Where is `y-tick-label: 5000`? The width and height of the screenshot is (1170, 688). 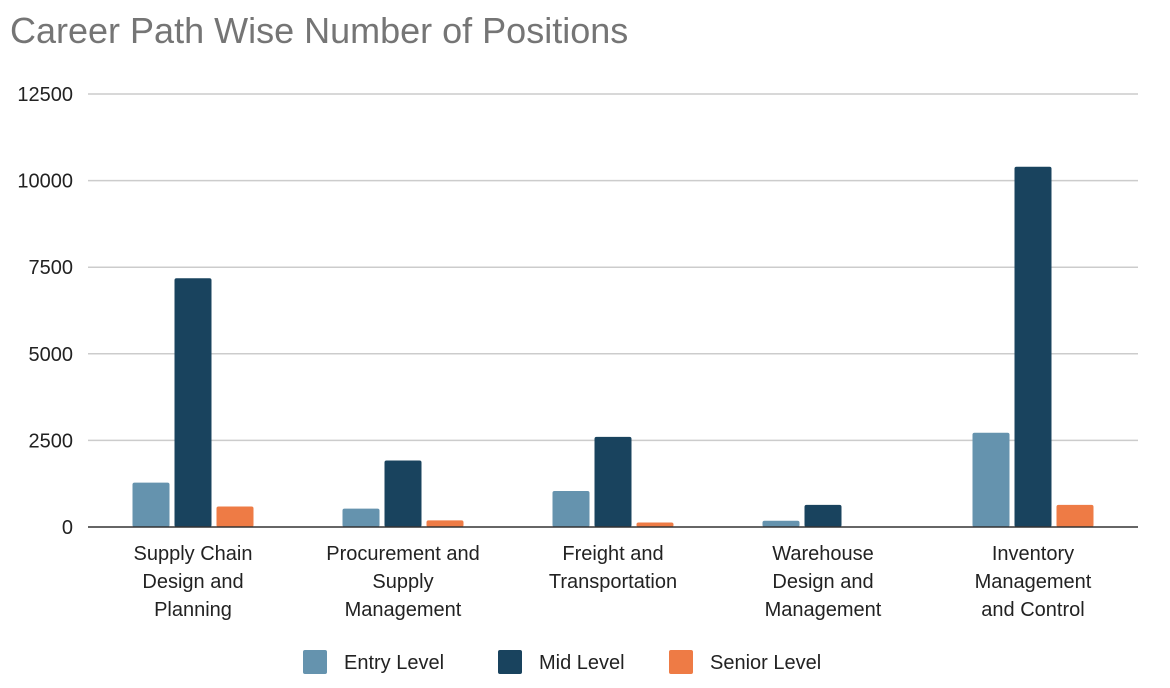 y-tick-label: 5000 is located at coordinates (51, 355).